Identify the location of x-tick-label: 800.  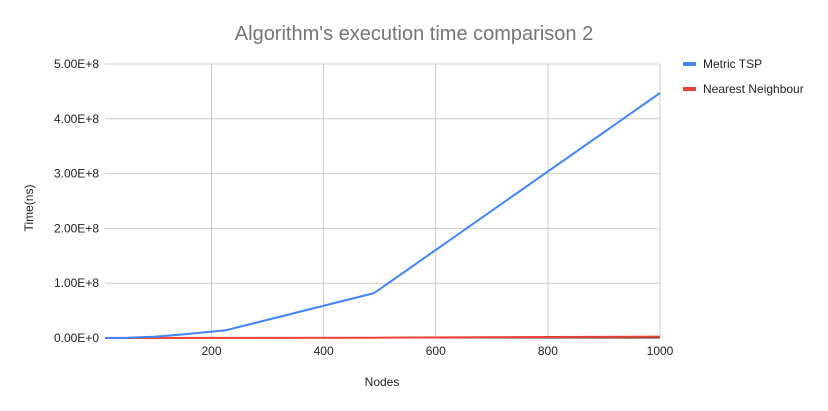
(548, 351).